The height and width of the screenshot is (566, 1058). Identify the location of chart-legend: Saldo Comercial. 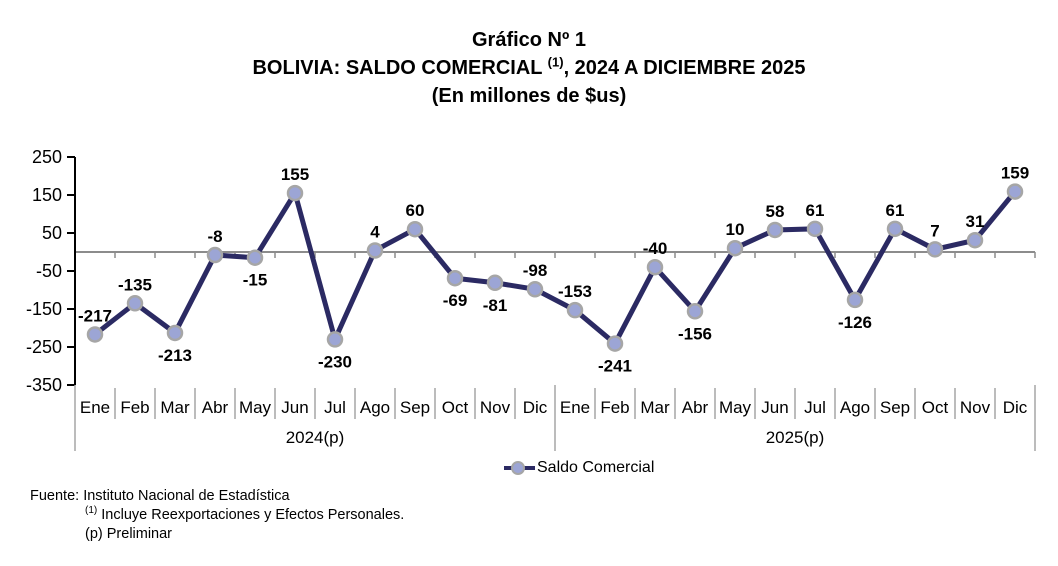
(578, 468).